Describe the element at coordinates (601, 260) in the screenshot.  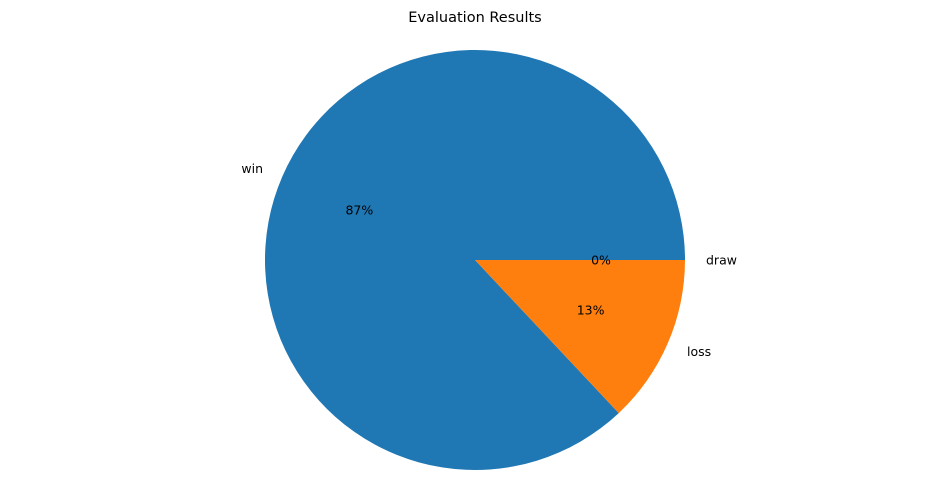
I see `slice-percent-draw: 0%` at that location.